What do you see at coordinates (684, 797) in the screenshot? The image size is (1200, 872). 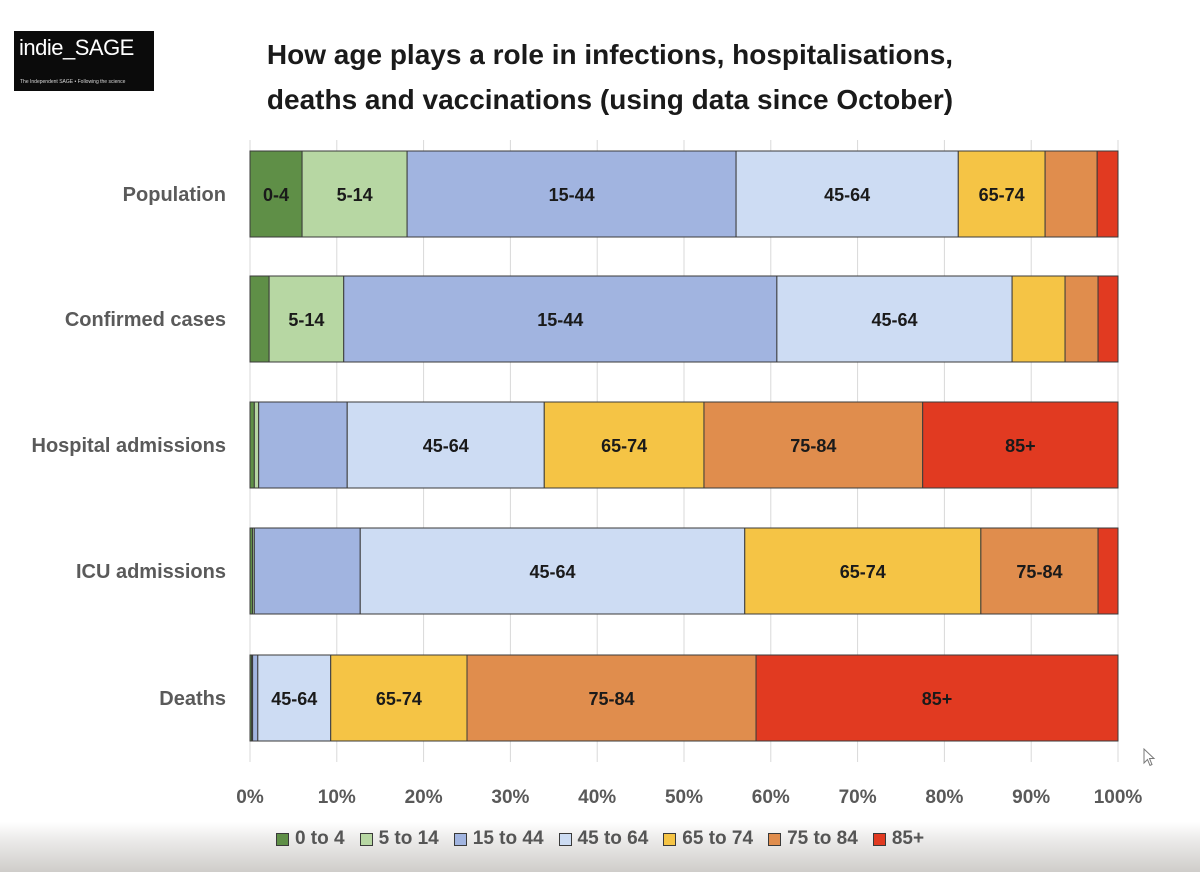 I see `x-tick-label: 50%` at bounding box center [684, 797].